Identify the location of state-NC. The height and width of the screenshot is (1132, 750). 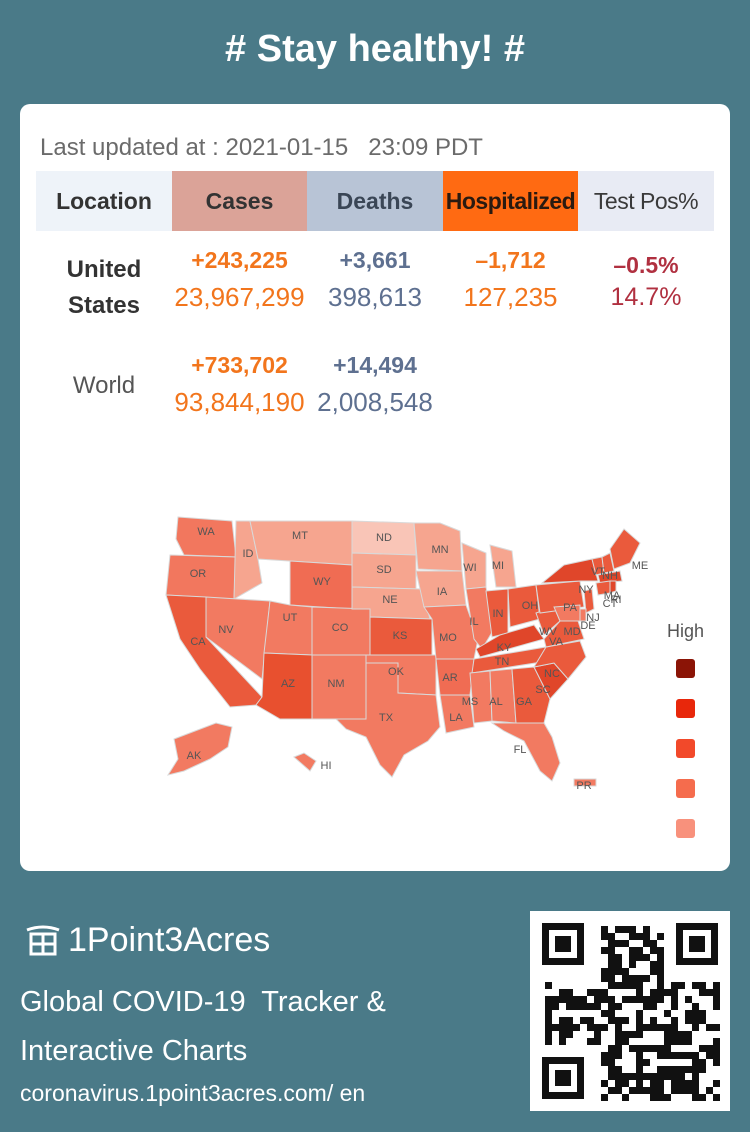
(559, 660).